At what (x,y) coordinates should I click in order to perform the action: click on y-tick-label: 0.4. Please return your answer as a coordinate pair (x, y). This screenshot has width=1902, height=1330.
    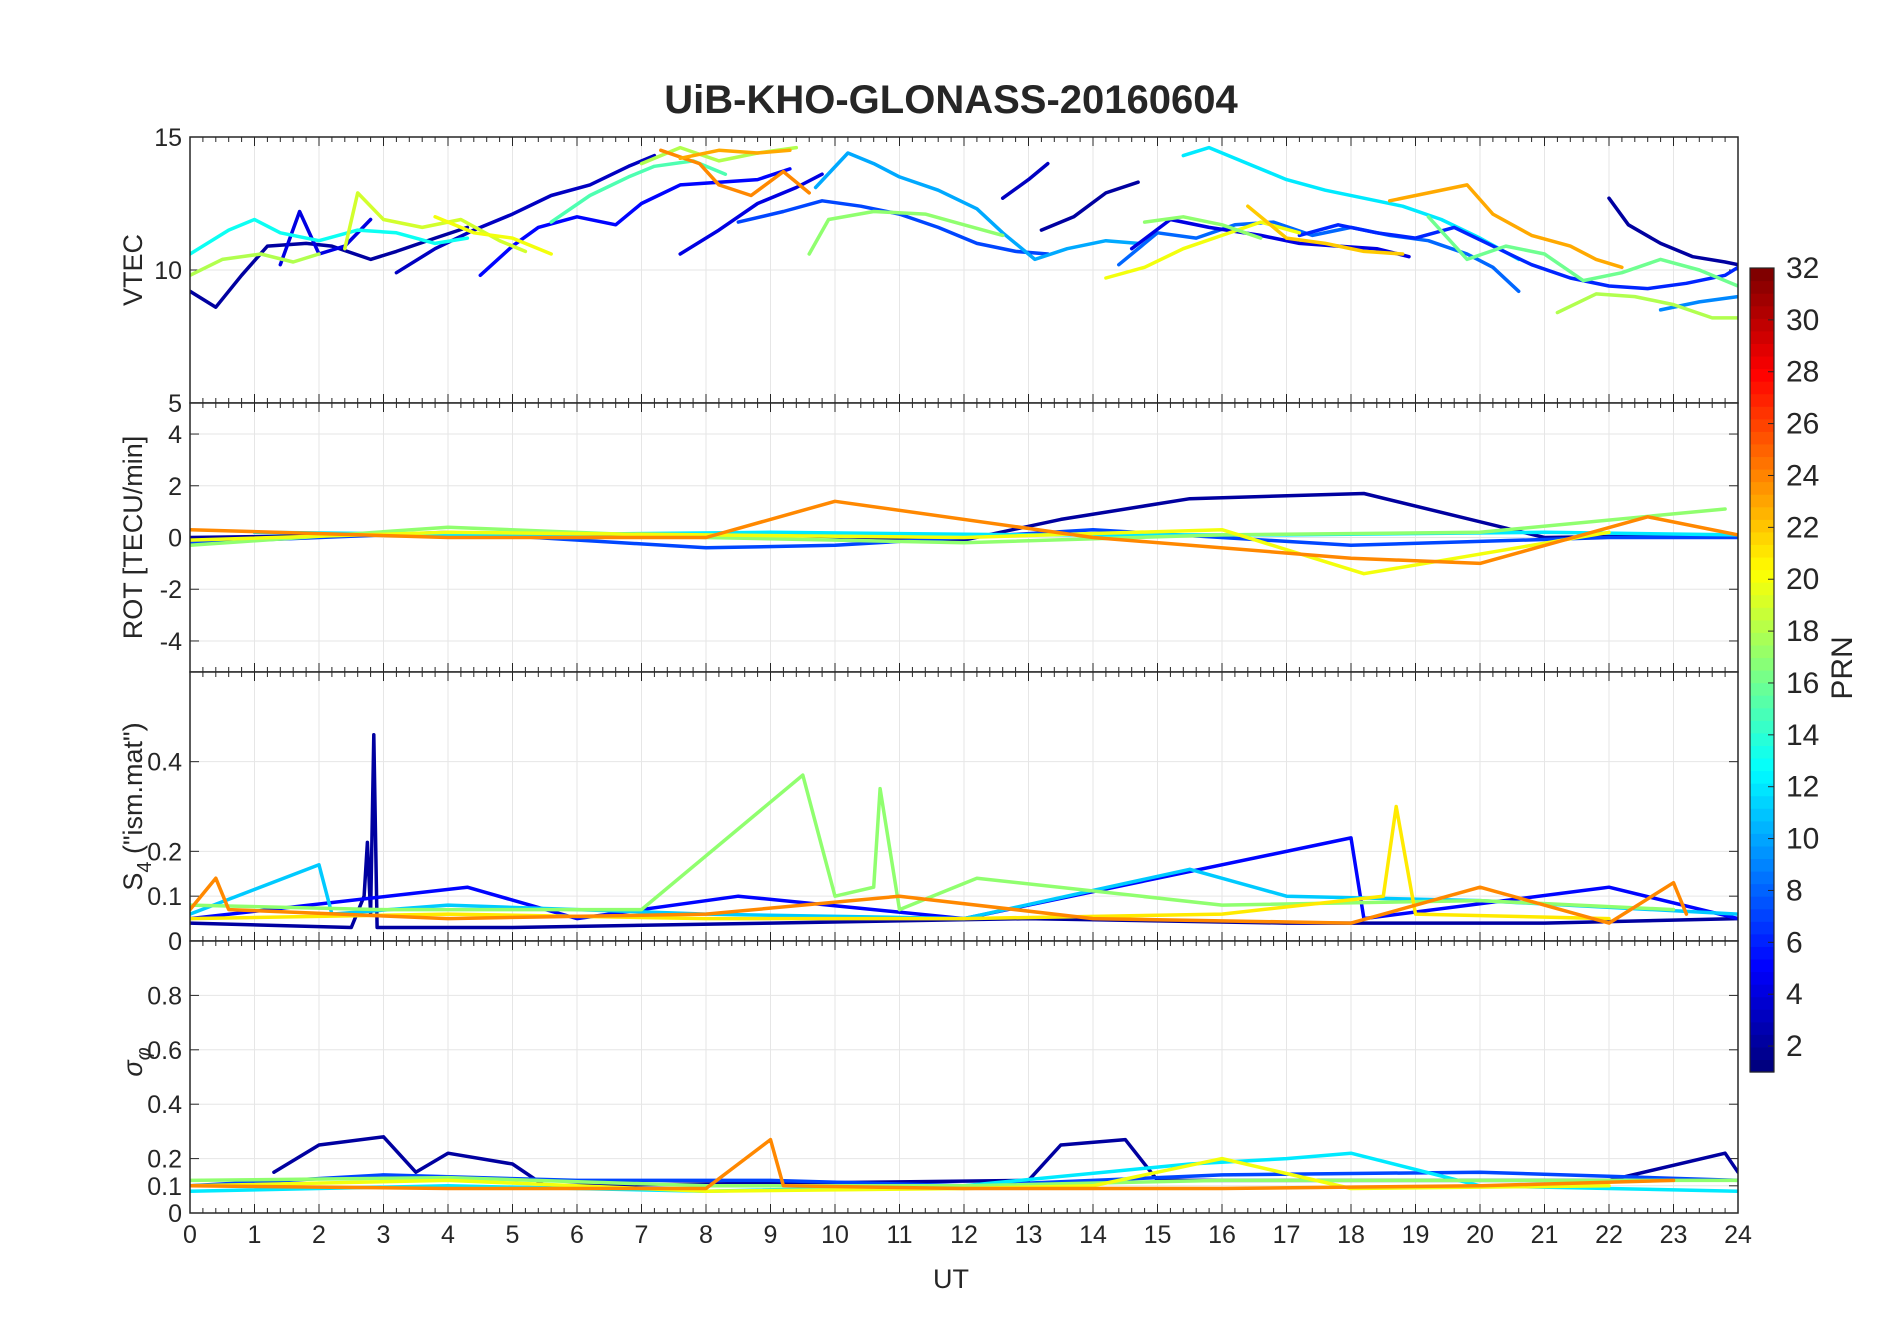
    Looking at the image, I should click on (164, 763).